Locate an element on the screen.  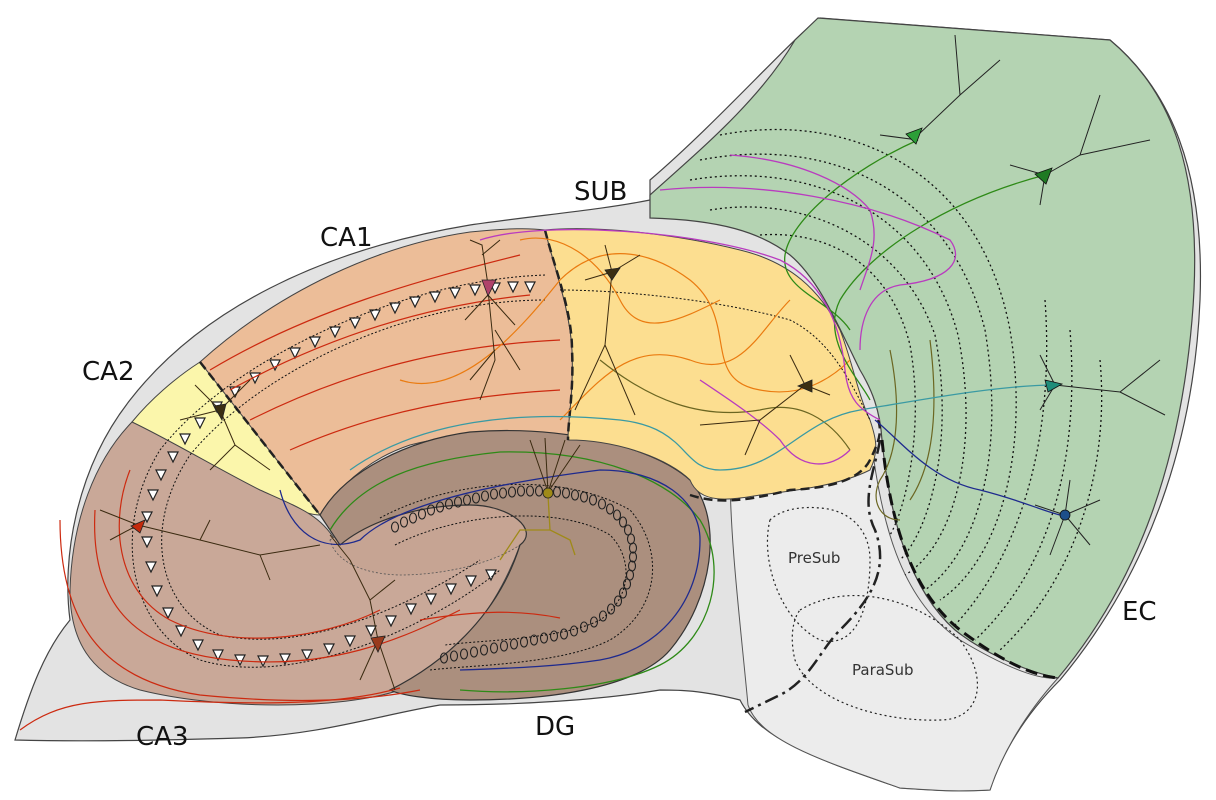
dg-granule-layer is located at coordinates (514, 574).